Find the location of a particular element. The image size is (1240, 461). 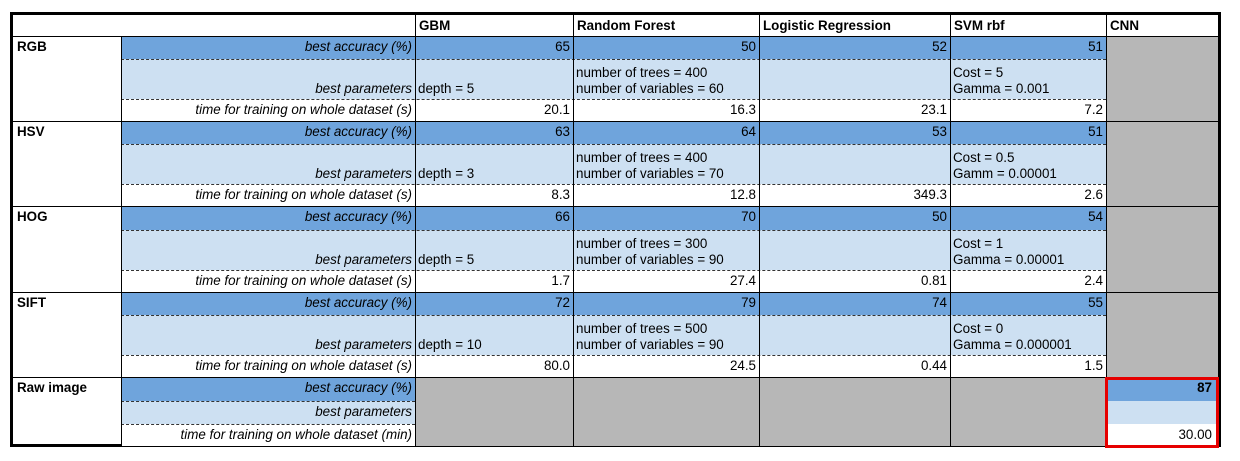

accuracy-value: 51 is located at coordinates (1028, 132).